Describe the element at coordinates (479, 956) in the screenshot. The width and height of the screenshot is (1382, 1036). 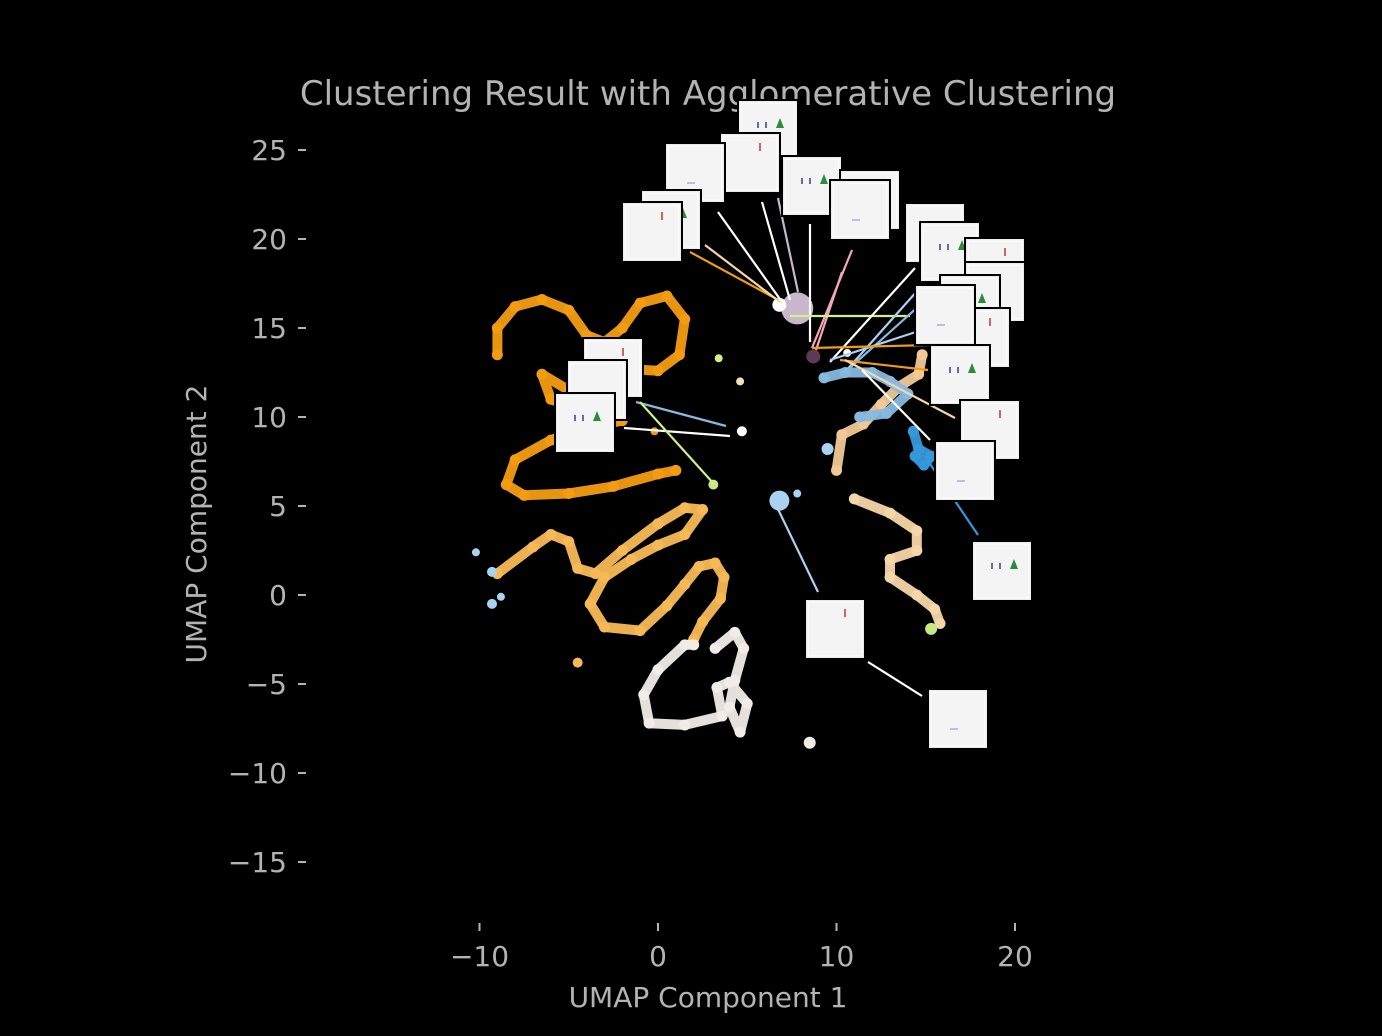
I see `x-tick-label: −10` at that location.